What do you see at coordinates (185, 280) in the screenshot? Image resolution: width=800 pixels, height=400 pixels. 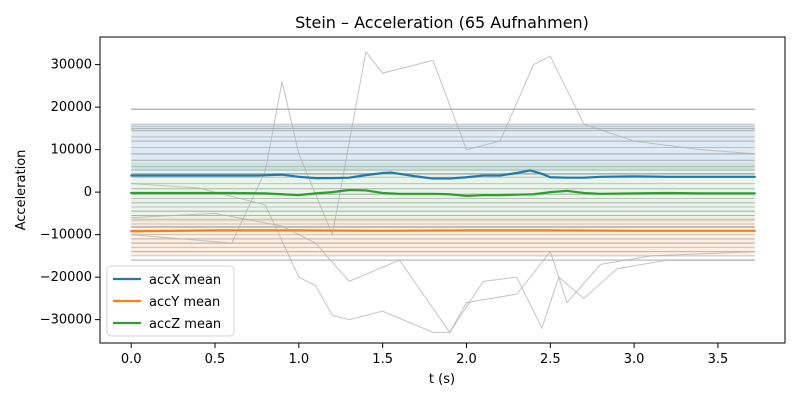 I see `legend-label: accX mean` at bounding box center [185, 280].